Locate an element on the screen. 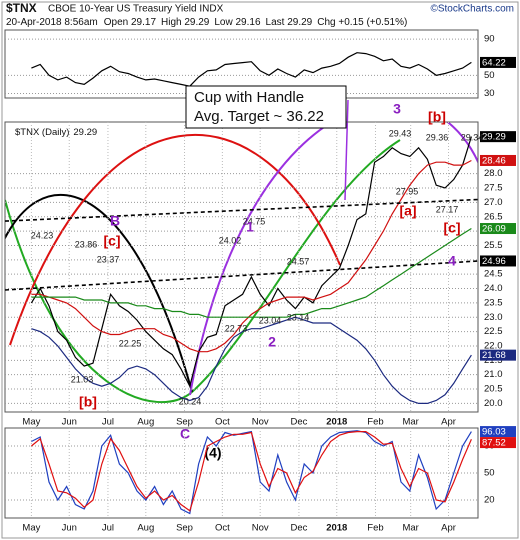 This screenshot has width=520, height=540. annotation: 3 is located at coordinates (397, 109).